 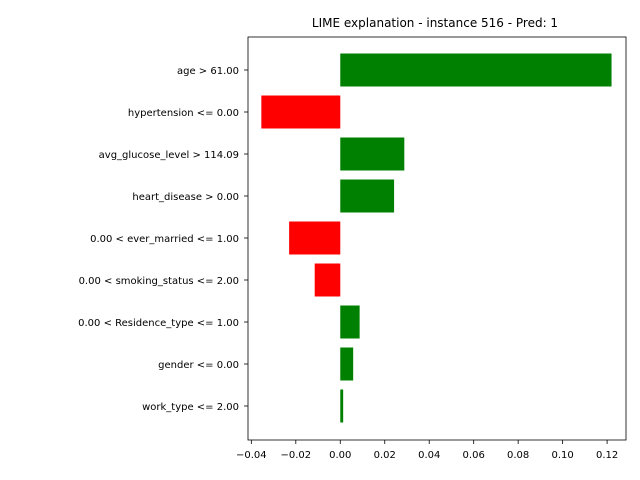 What do you see at coordinates (190, 407) in the screenshot?
I see `y-tick-label: work_type <= 2.00` at bounding box center [190, 407].